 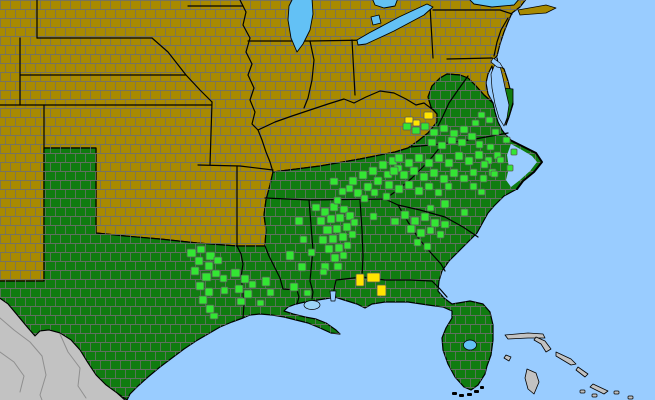 What do you see at coordinates (312, 305) in the screenshot?
I see `lake-pontchartrain` at bounding box center [312, 305].